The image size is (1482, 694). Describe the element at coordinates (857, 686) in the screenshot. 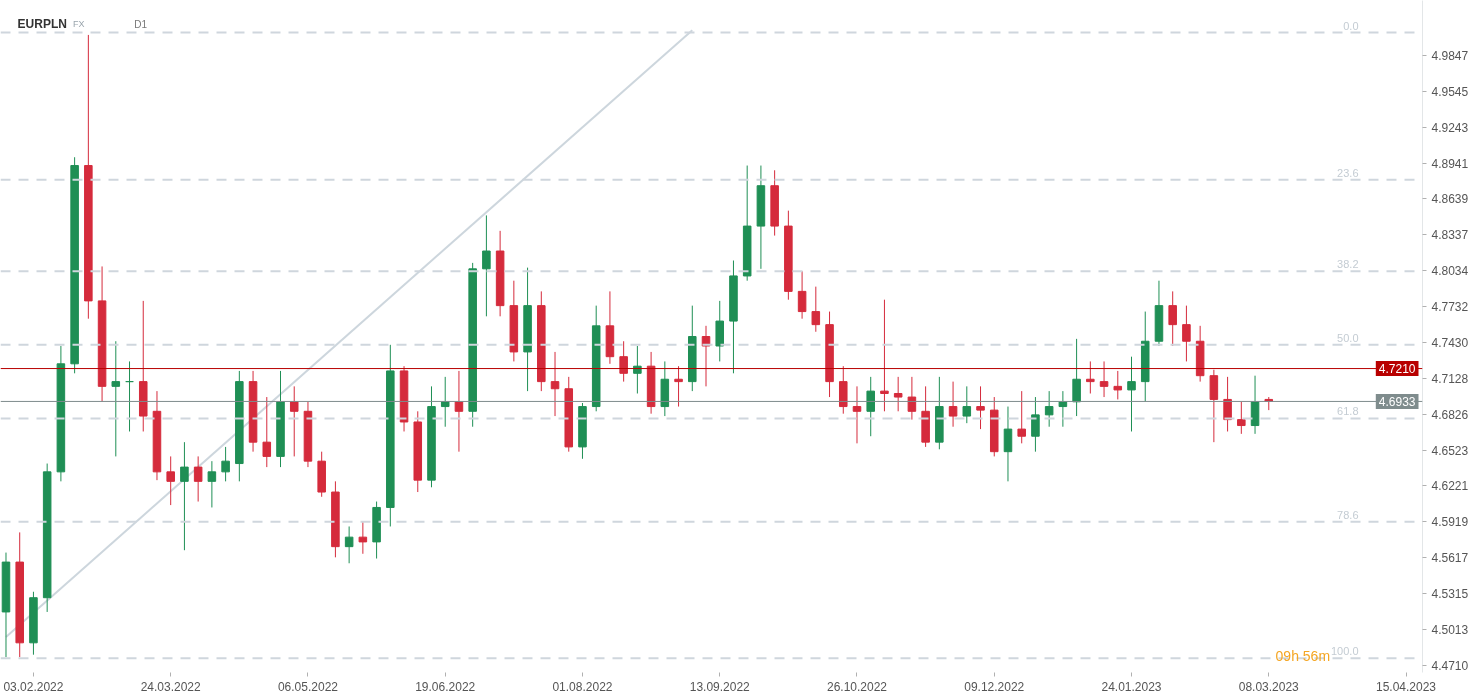

I see `x-tick-label: 26.10.2022` at that location.